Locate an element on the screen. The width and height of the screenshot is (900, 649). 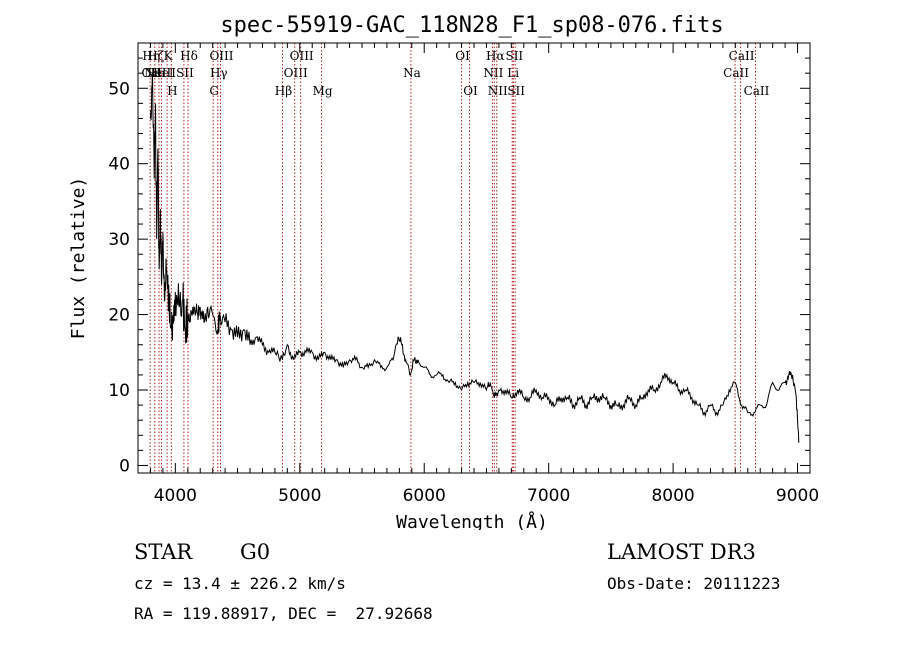
coordinates-readout: RA = 119.88917, DEC = 27.92668 is located at coordinates (283, 613).